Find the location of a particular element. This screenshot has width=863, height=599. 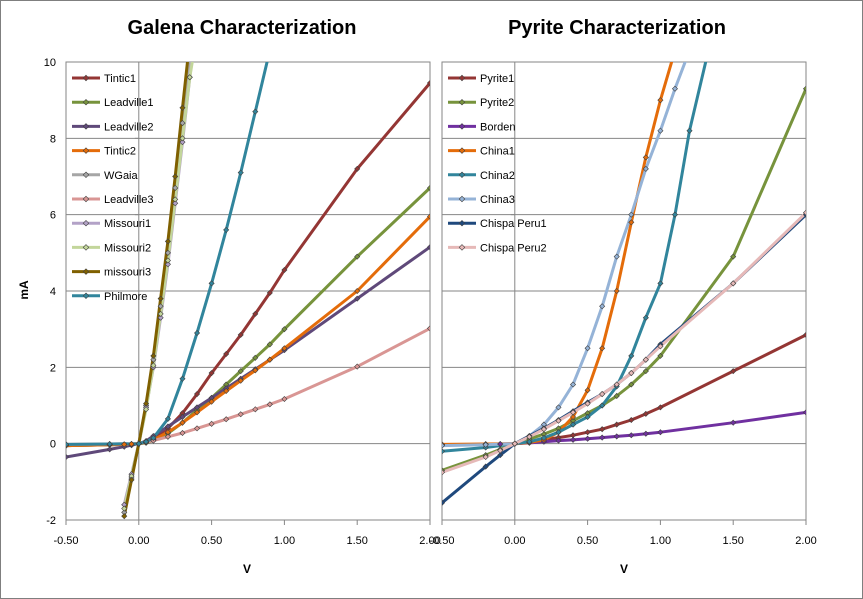

galena-x-tick-label: -0.50 is located at coordinates (65, 541).